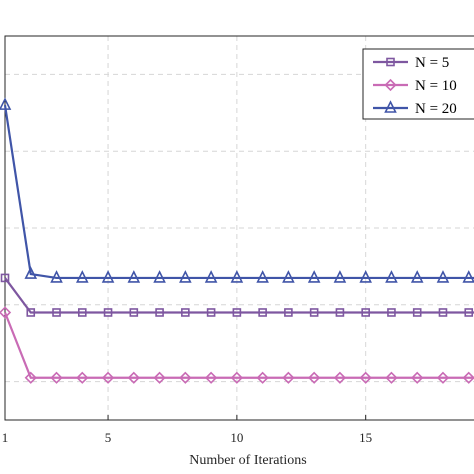 This screenshot has width=474, height=474. Describe the element at coordinates (5, 437) in the screenshot. I see `x-tick-label: 1` at that location.